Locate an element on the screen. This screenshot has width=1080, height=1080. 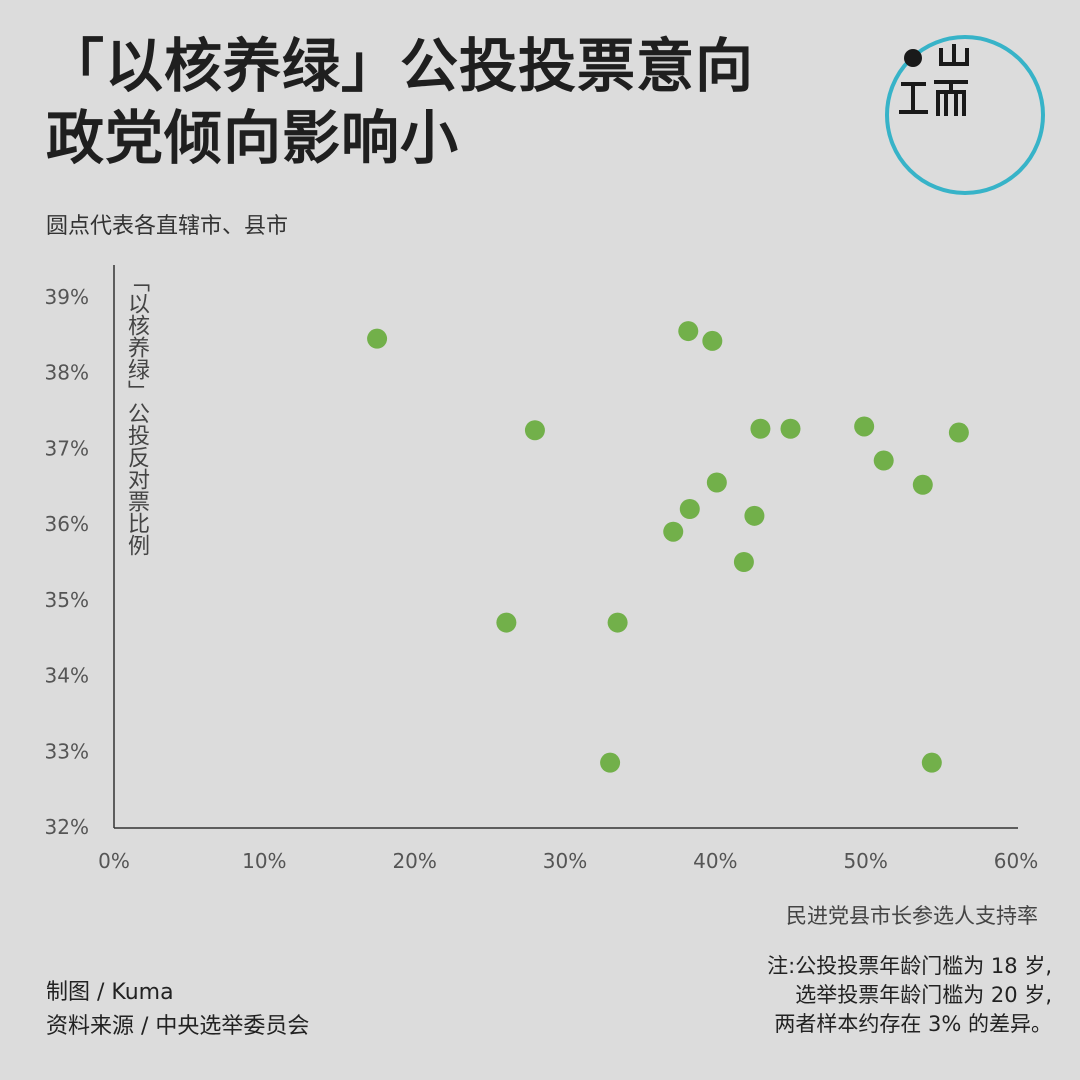
logo-glyph is located at coordinates (934, 80).